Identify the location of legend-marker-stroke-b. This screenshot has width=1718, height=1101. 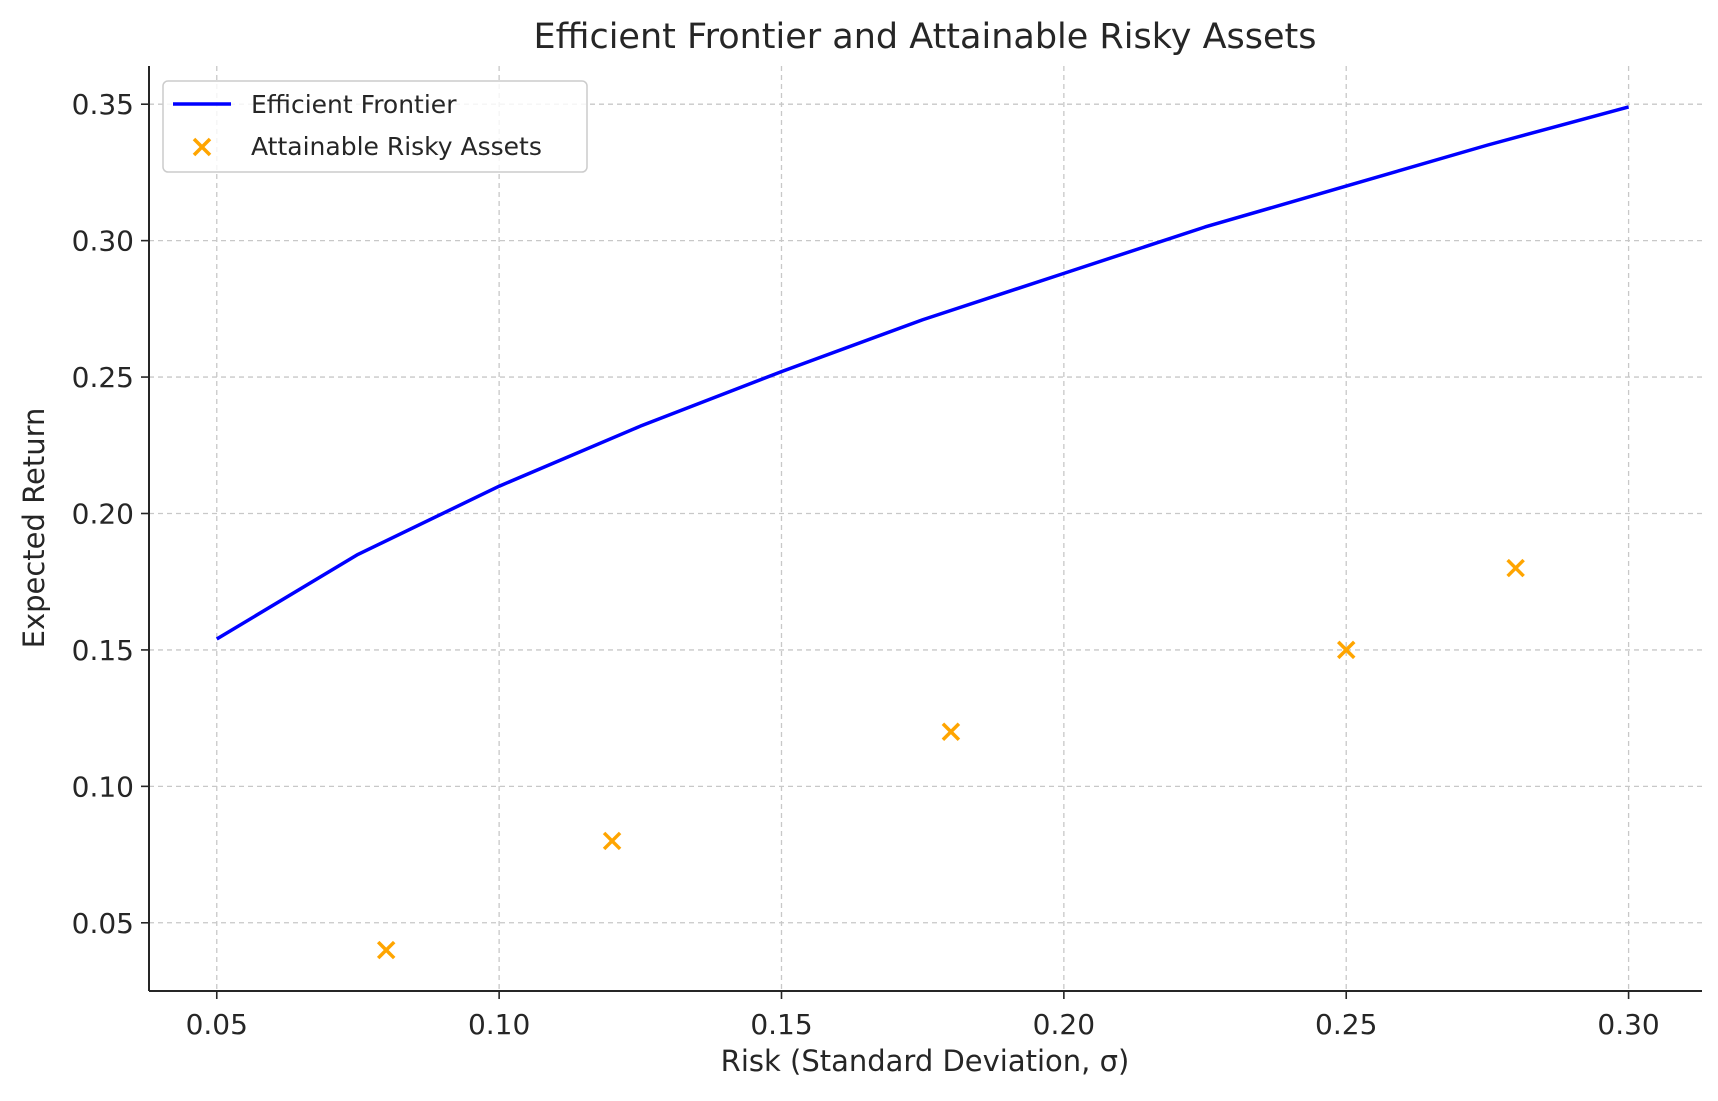
(202, 147).